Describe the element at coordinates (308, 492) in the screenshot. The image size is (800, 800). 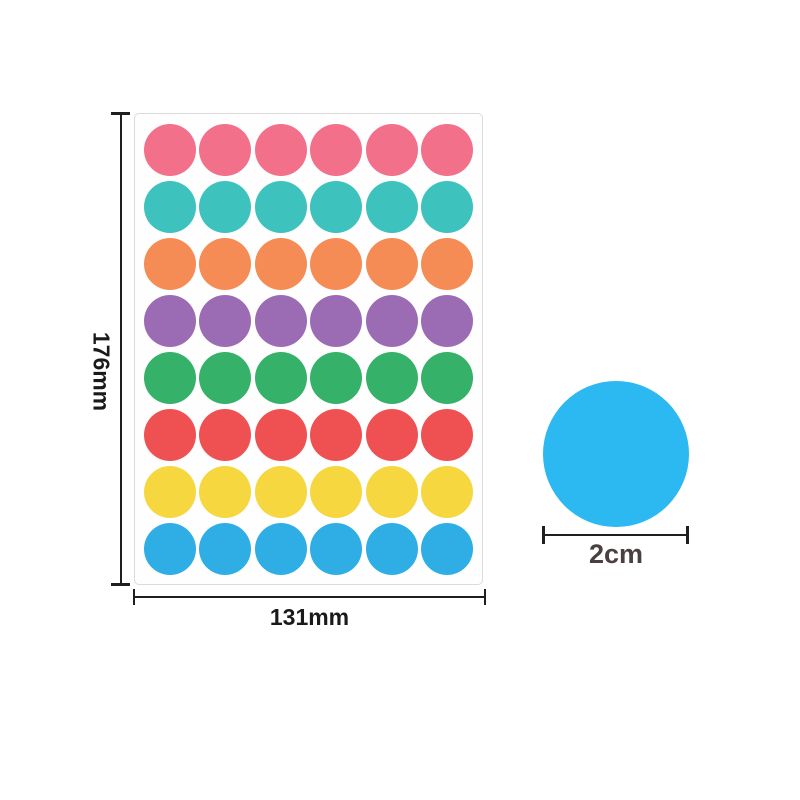
I see `sticker-row-yellow` at that location.